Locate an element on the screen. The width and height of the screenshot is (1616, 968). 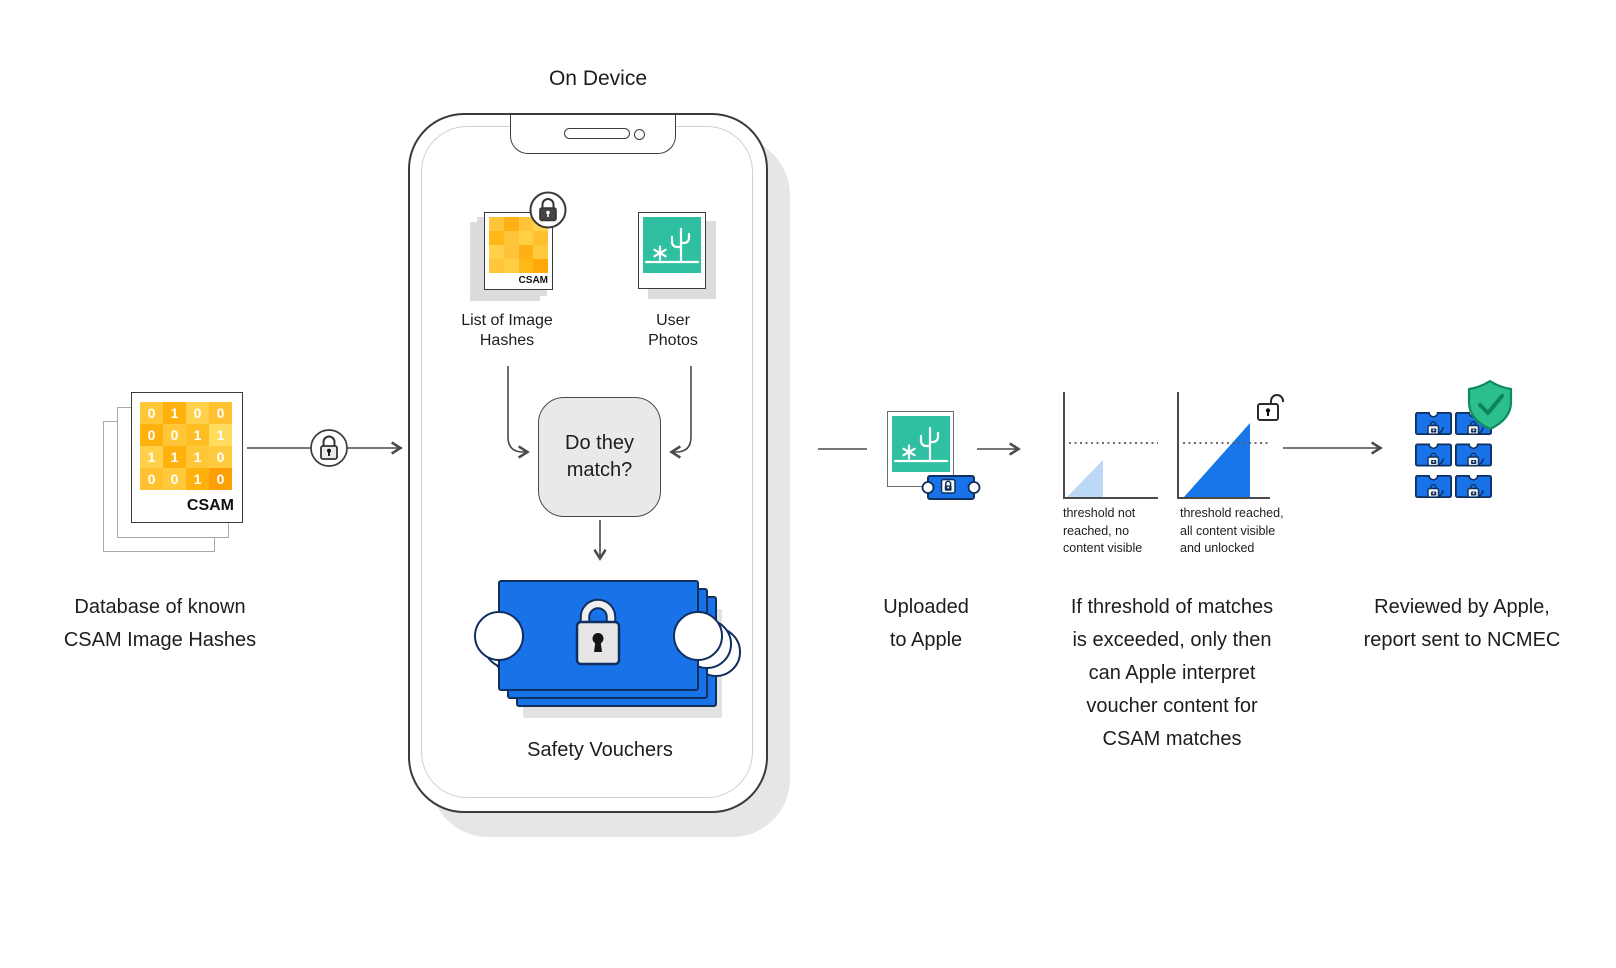
threshold-chart-not-reached is located at coordinates (1110, 445).